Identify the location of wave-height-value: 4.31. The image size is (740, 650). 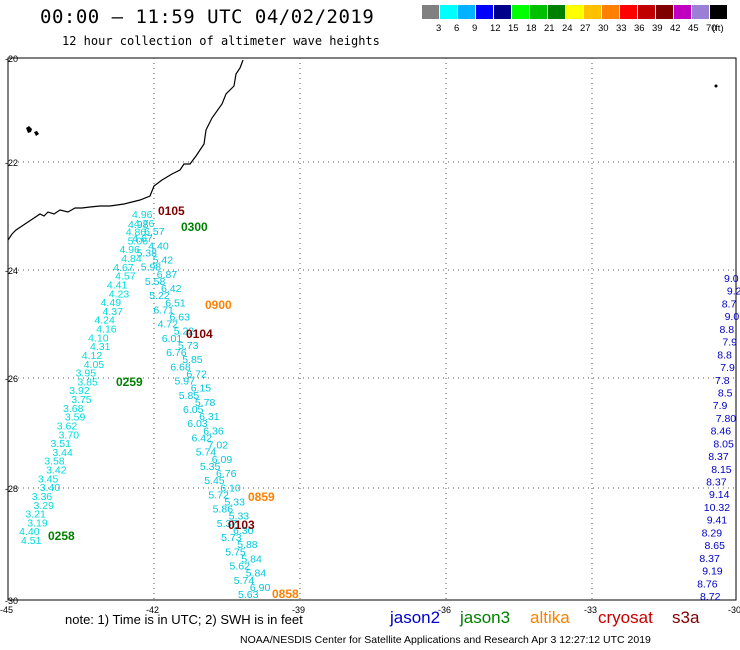
(100, 347).